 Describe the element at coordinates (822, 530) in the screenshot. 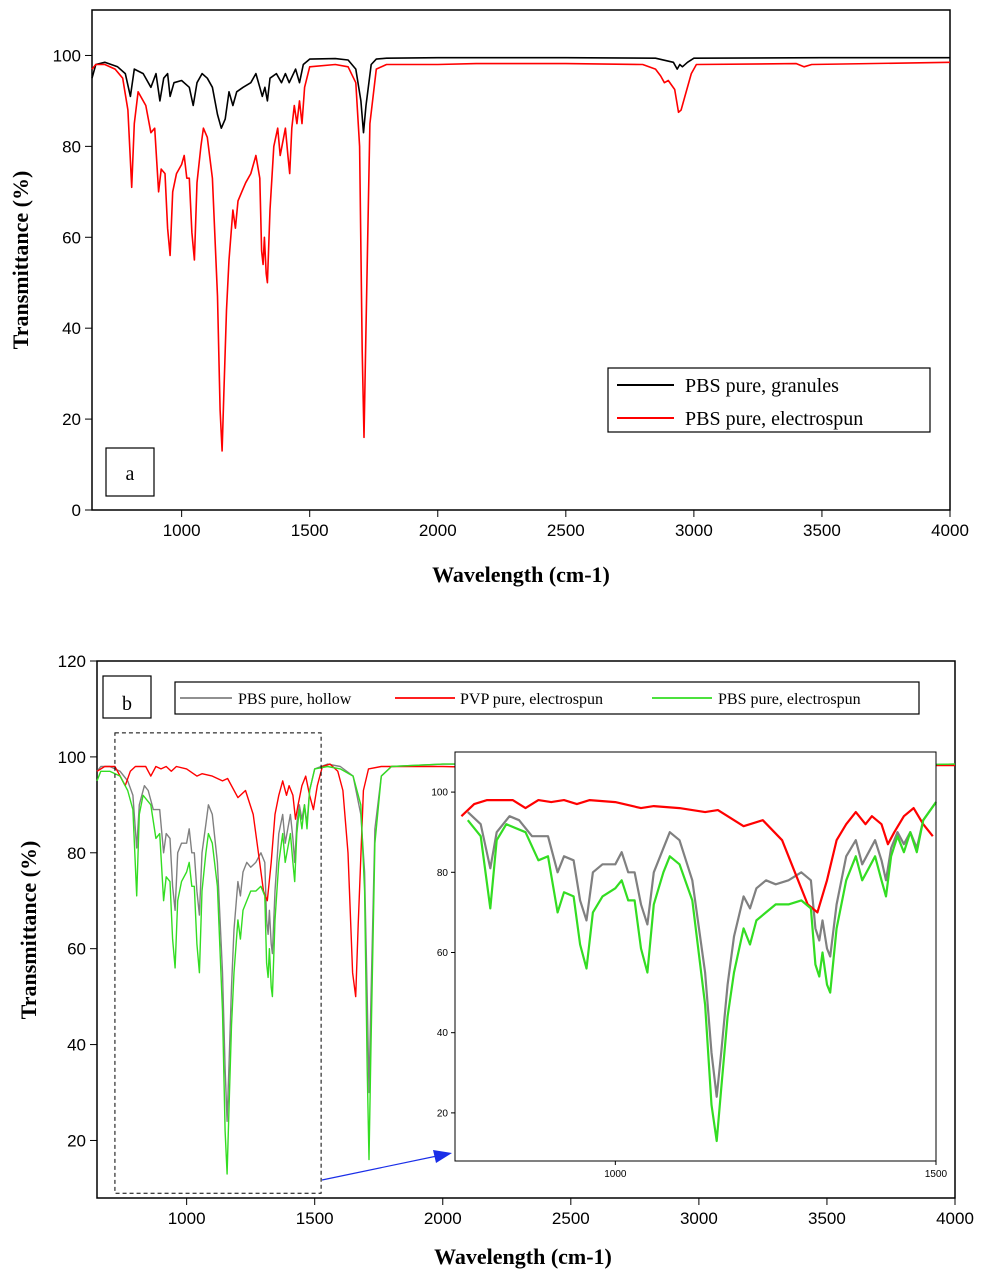

I see `panel-a-xtick-label: 3500` at that location.